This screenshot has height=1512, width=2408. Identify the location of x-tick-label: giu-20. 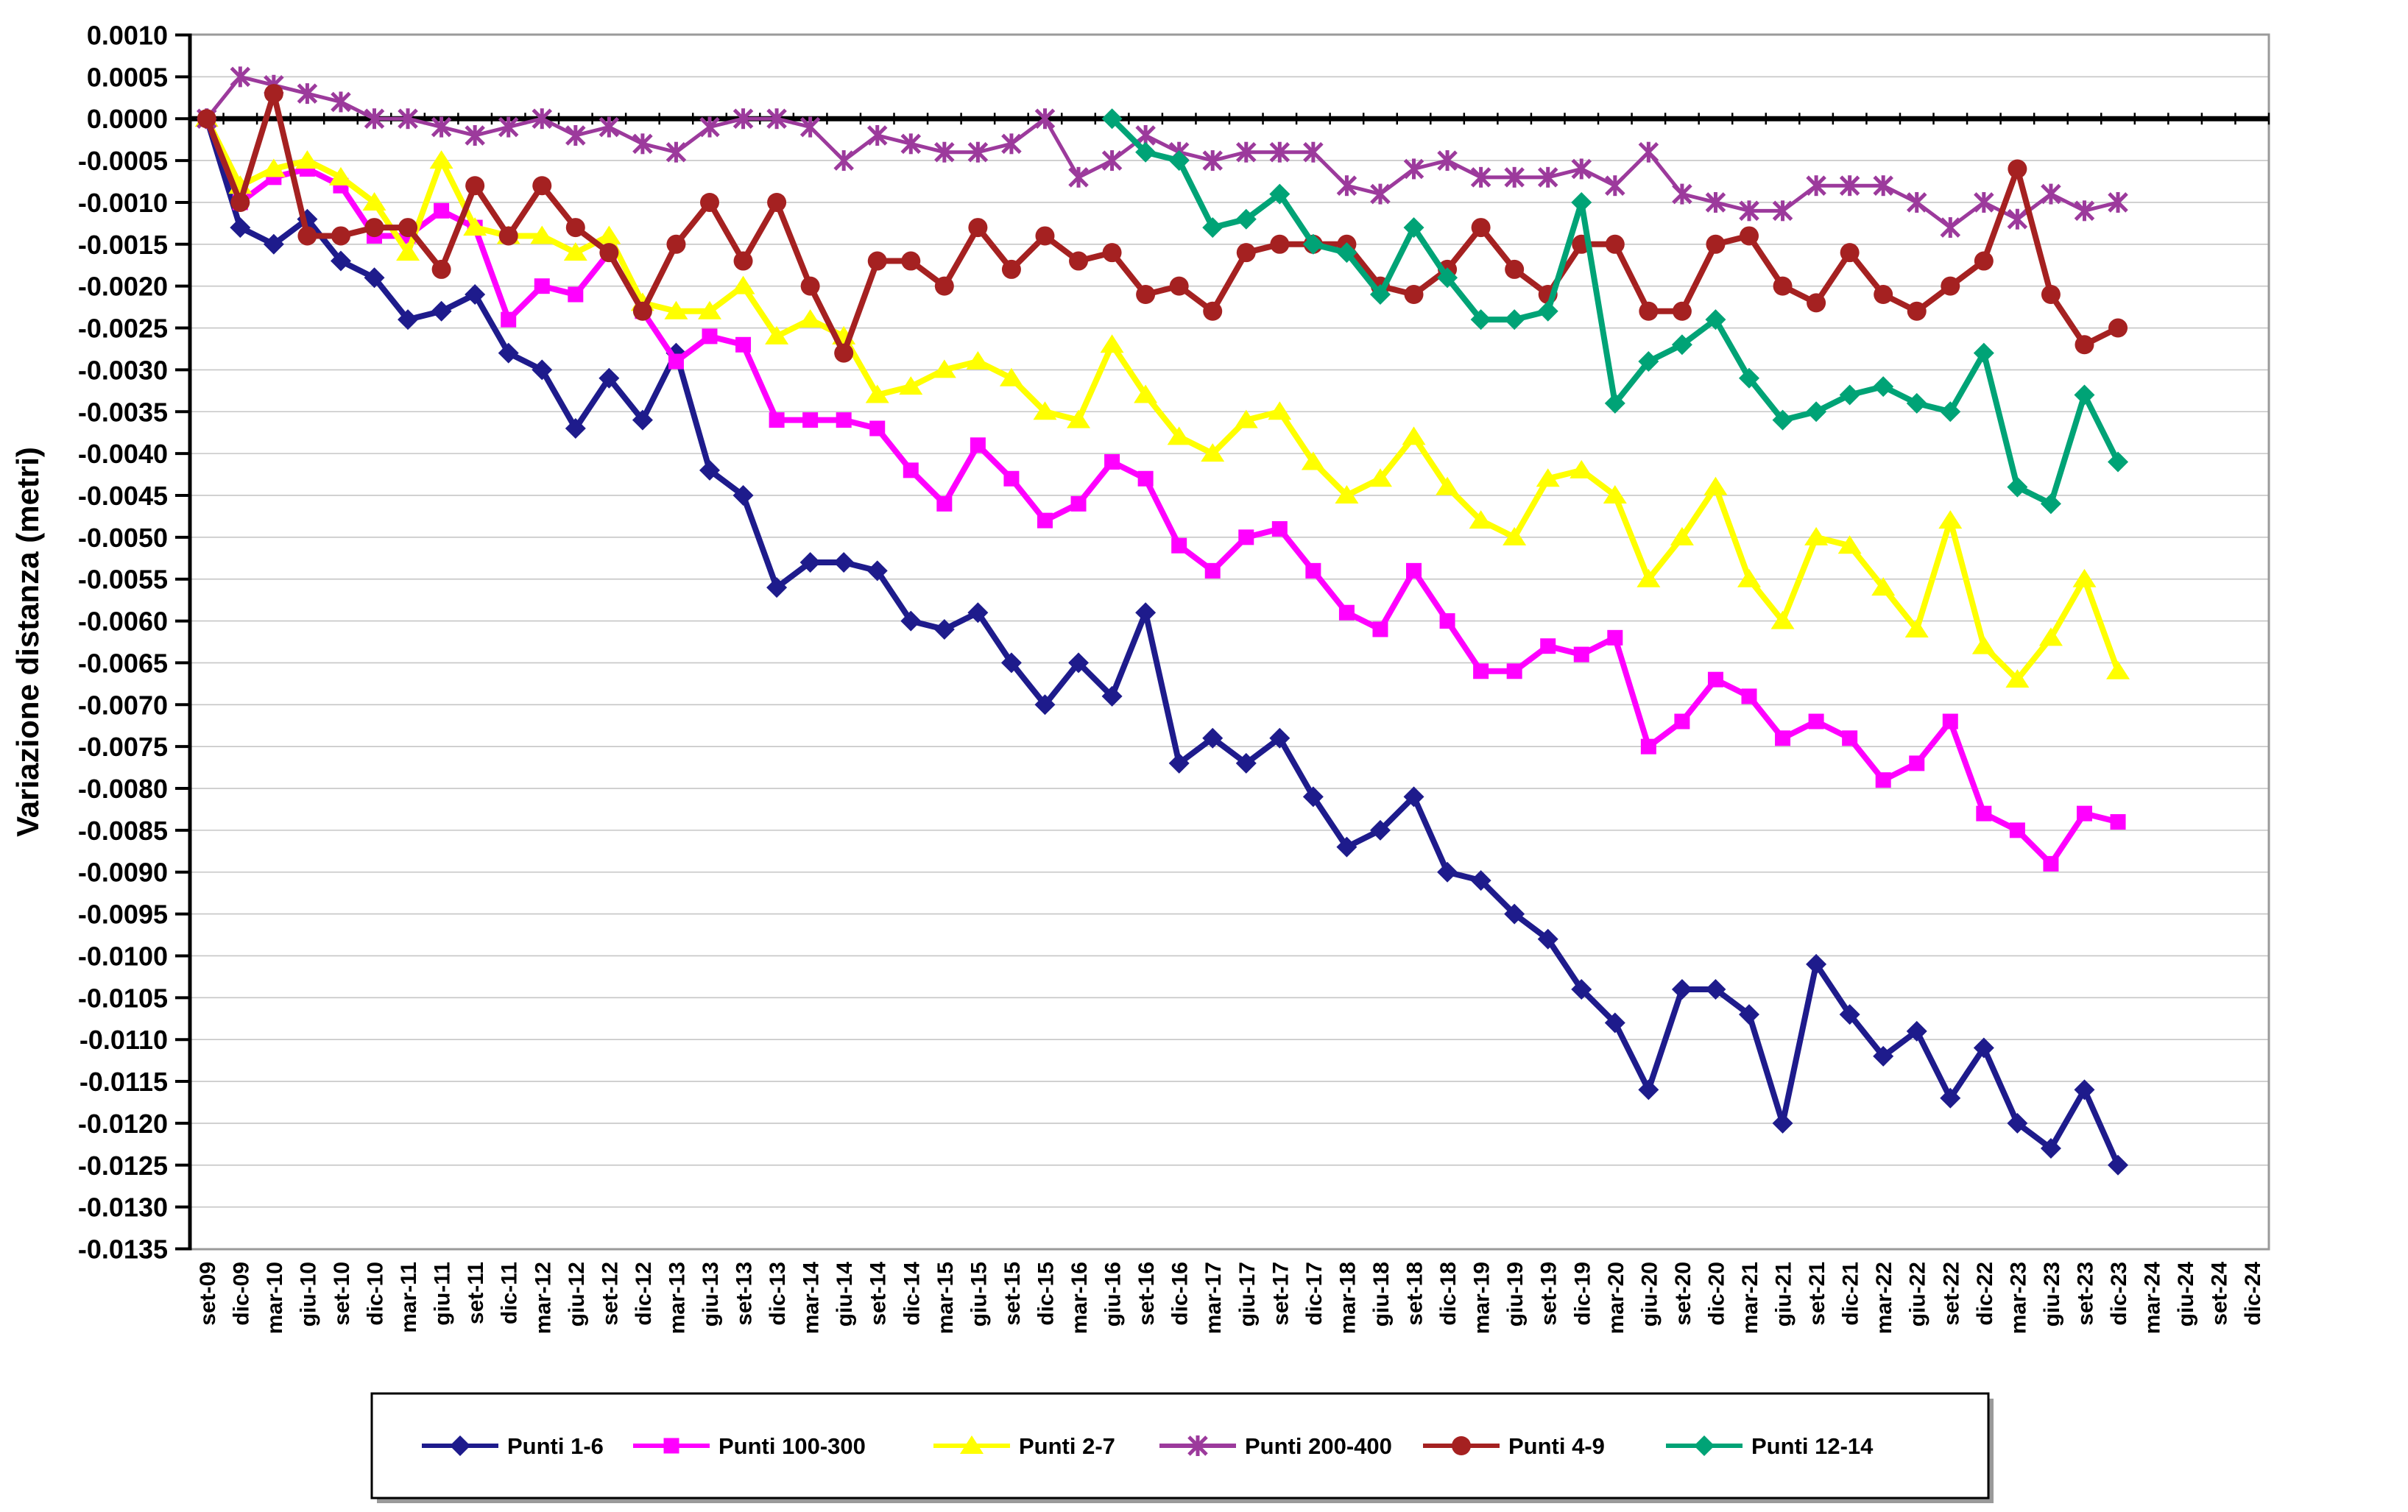
(1649, 1294).